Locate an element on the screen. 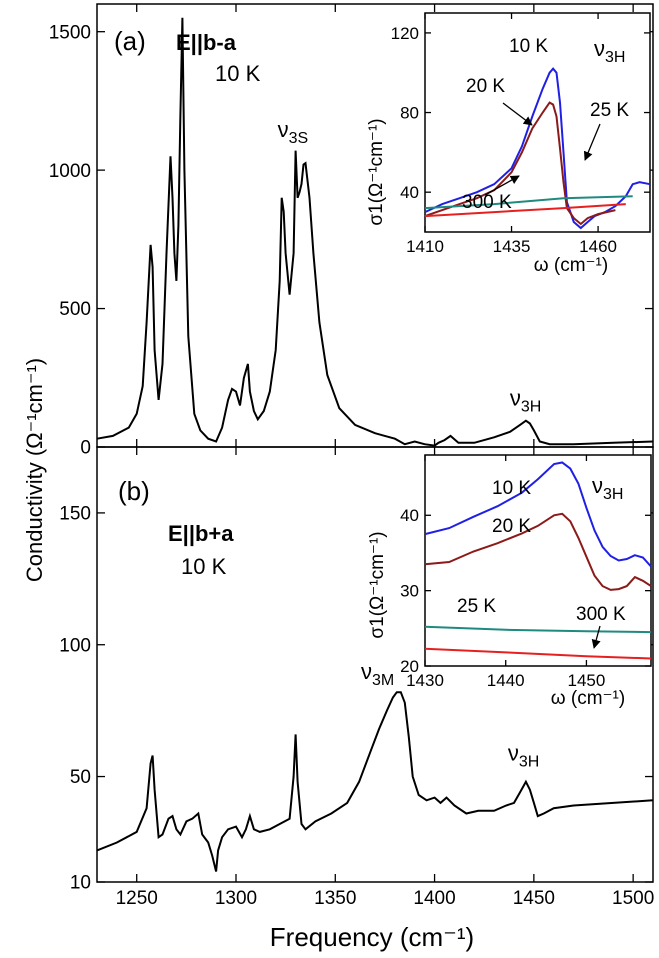 The image size is (659, 958). x-tick-label: 1430 is located at coordinates (425, 680).